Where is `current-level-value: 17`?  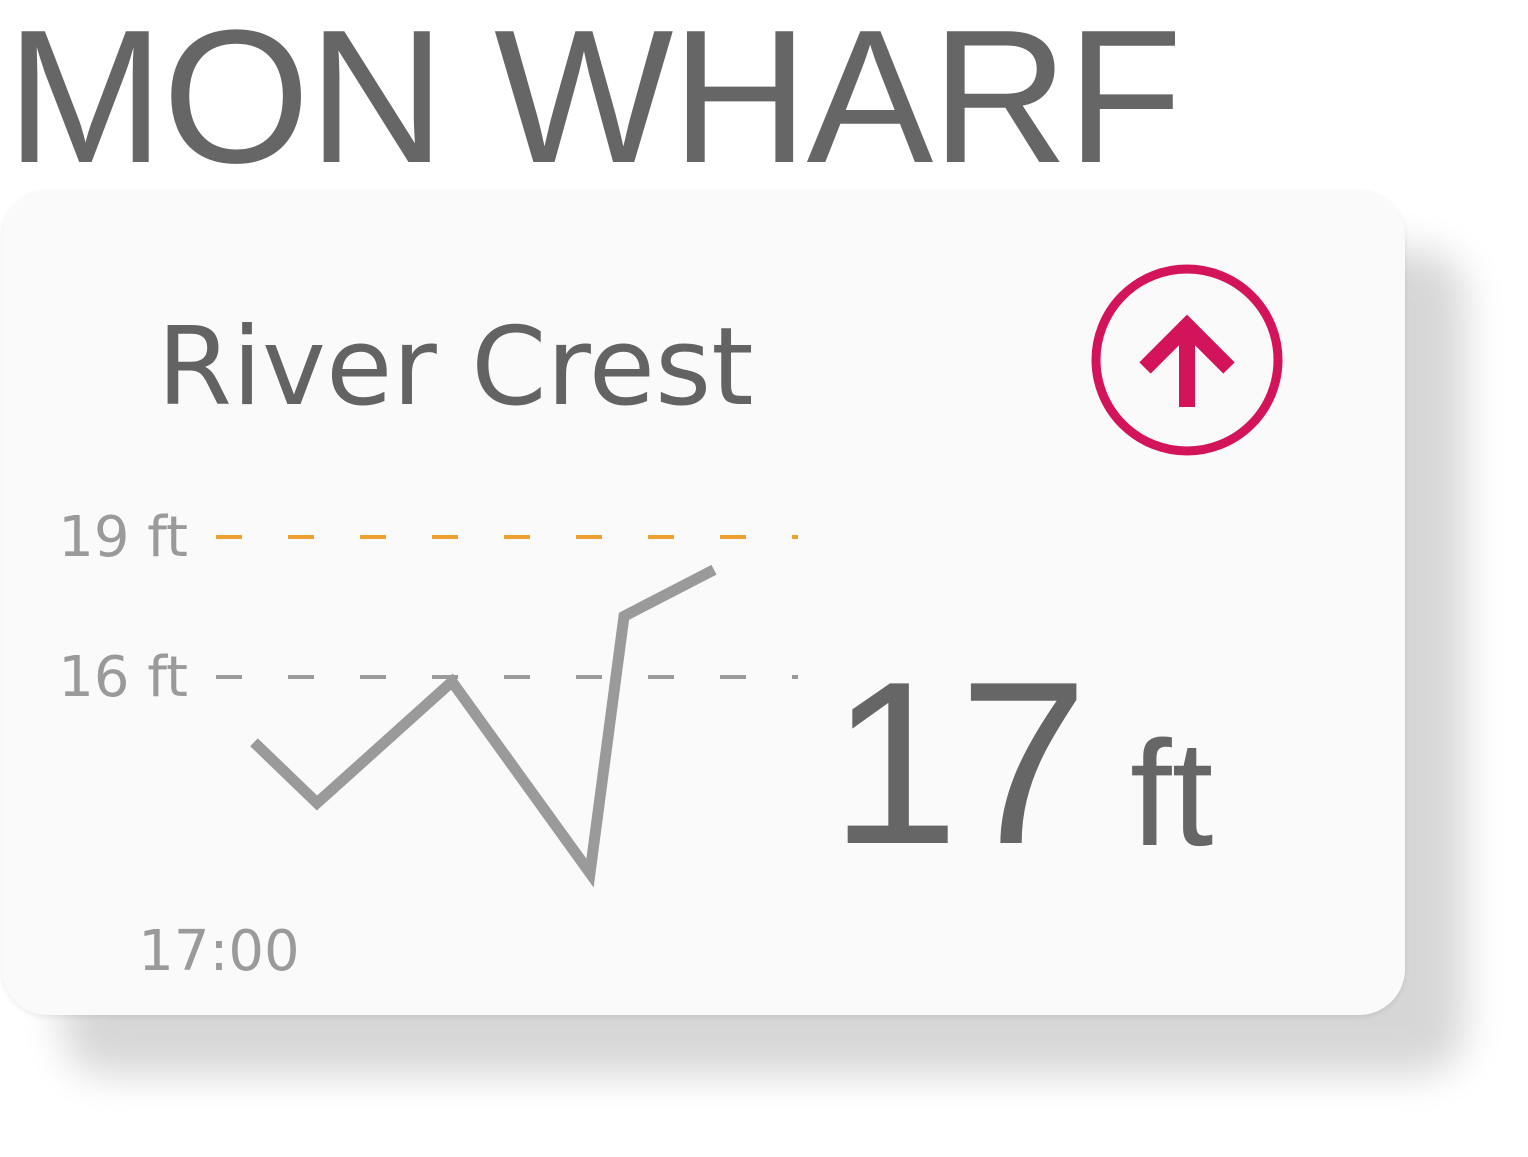
current-level-value: 17 is located at coordinates (959, 763).